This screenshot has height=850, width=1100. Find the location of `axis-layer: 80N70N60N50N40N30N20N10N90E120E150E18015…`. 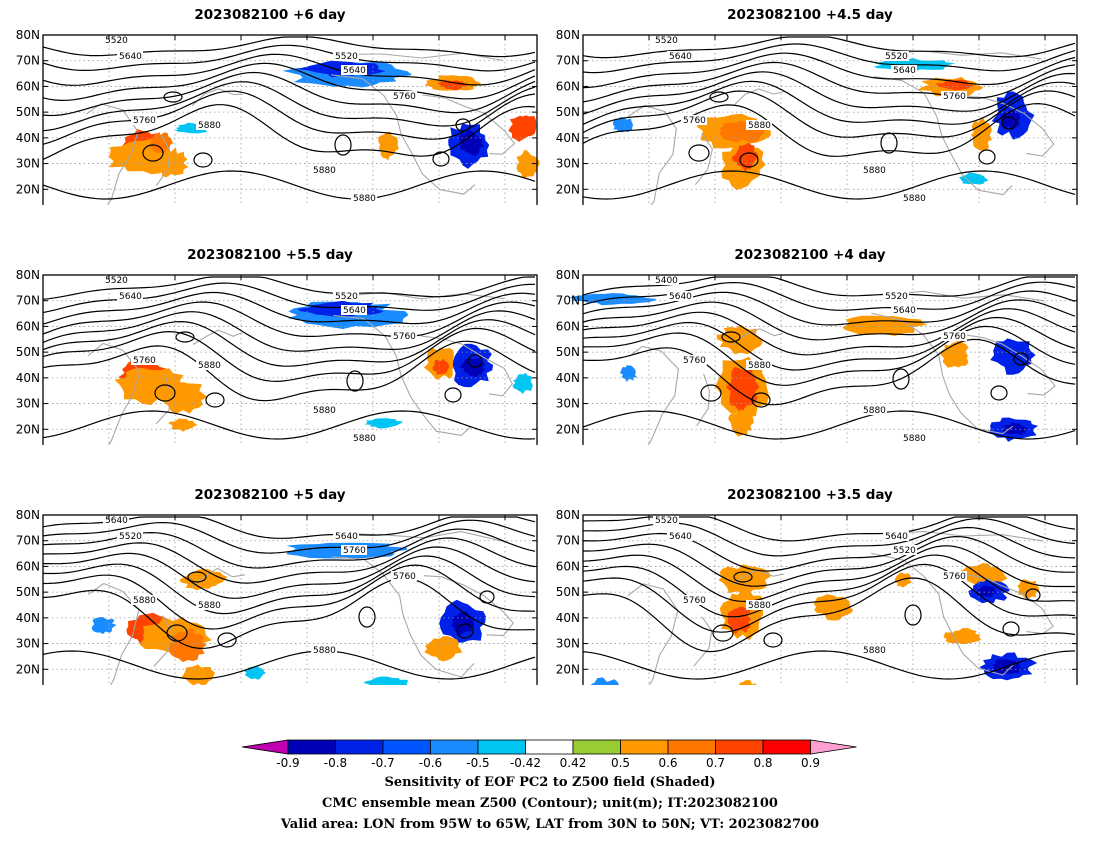

axis-layer: 80N70N60N50N40N30N20N10N90E120E150E18015… is located at coordinates (816, 112).